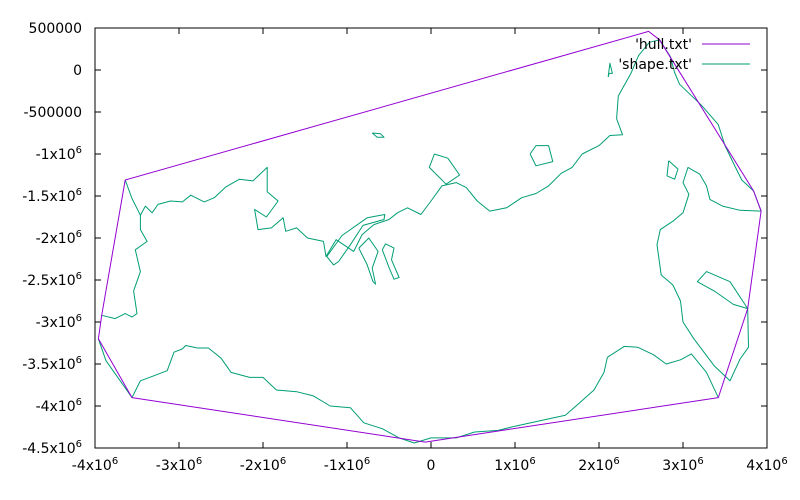  I want to click on x-tick-label-base: -3x10, so click(176, 466).